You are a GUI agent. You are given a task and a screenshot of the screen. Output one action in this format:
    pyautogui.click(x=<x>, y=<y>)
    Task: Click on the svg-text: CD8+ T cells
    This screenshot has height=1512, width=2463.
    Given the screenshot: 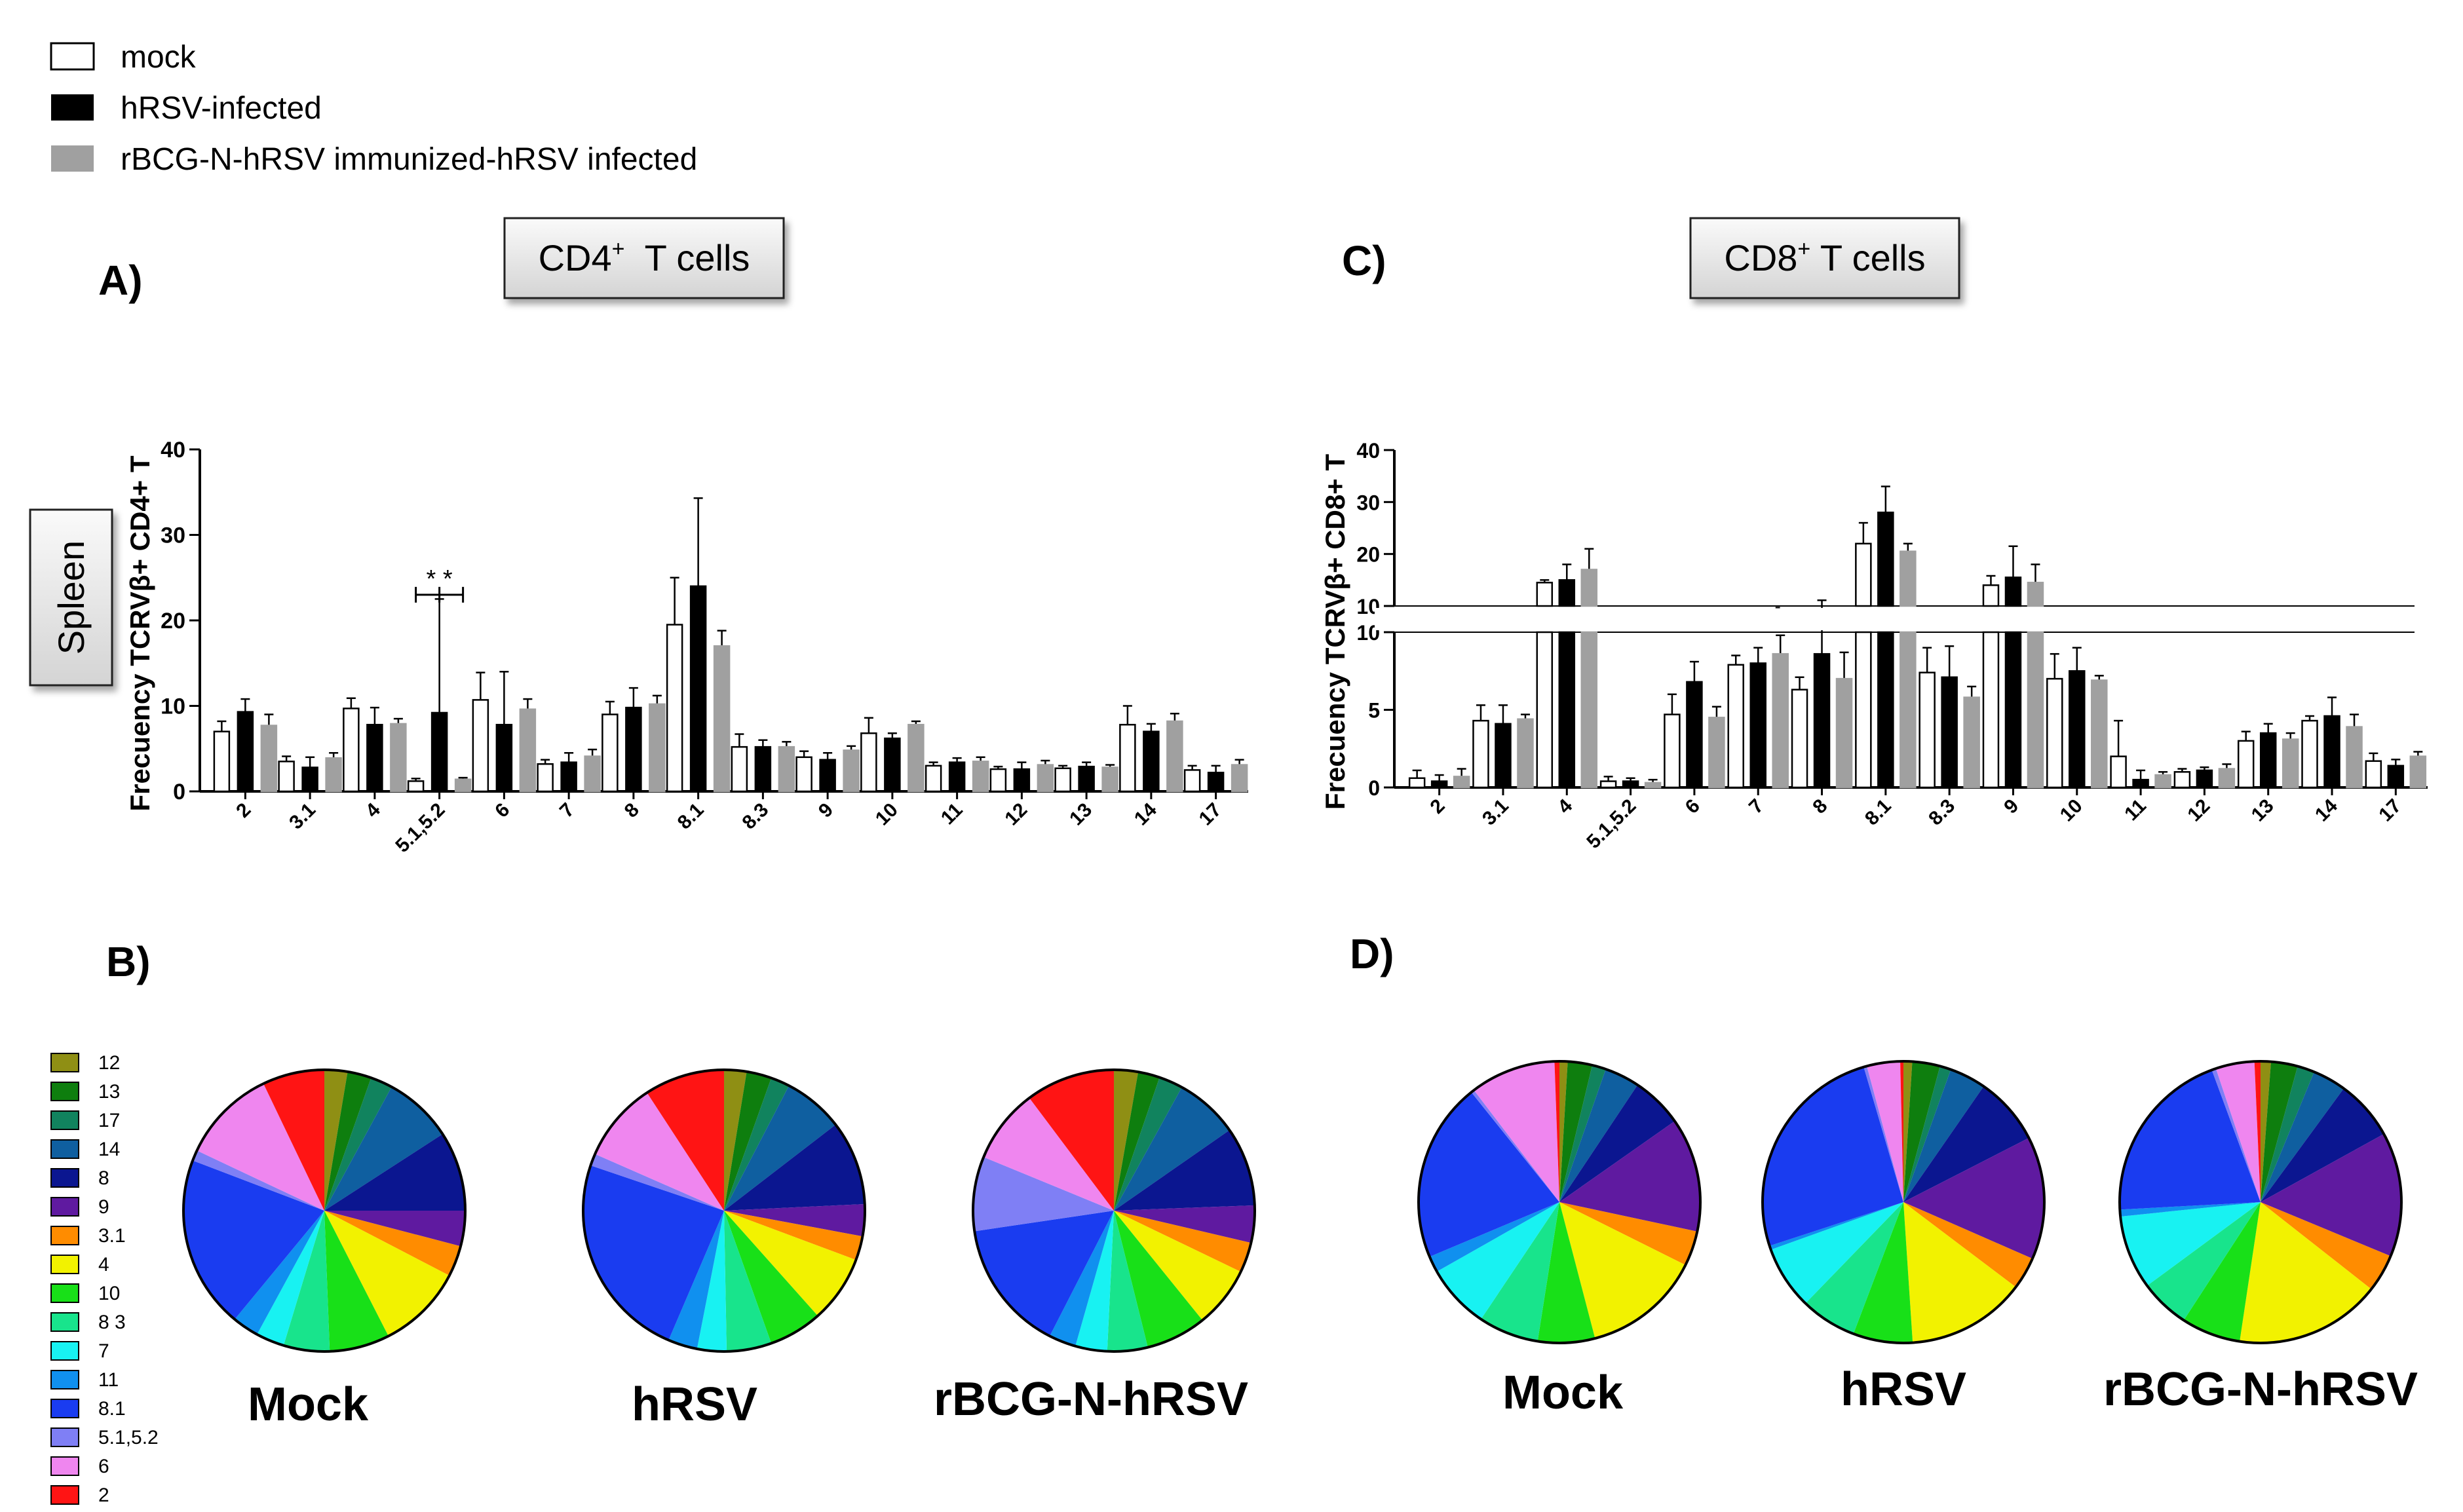 What is the action you would take?
    pyautogui.click(x=1824, y=257)
    